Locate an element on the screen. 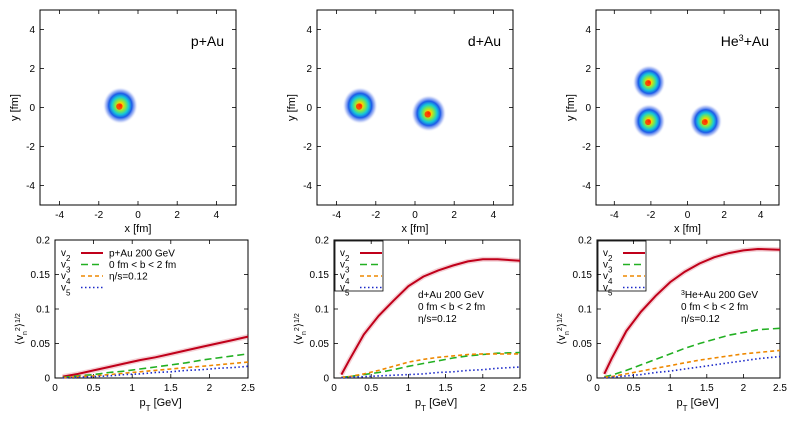 This screenshot has height=422, width=797. annotation-line: 0 fm < b < 2 fm is located at coordinates (451, 307).